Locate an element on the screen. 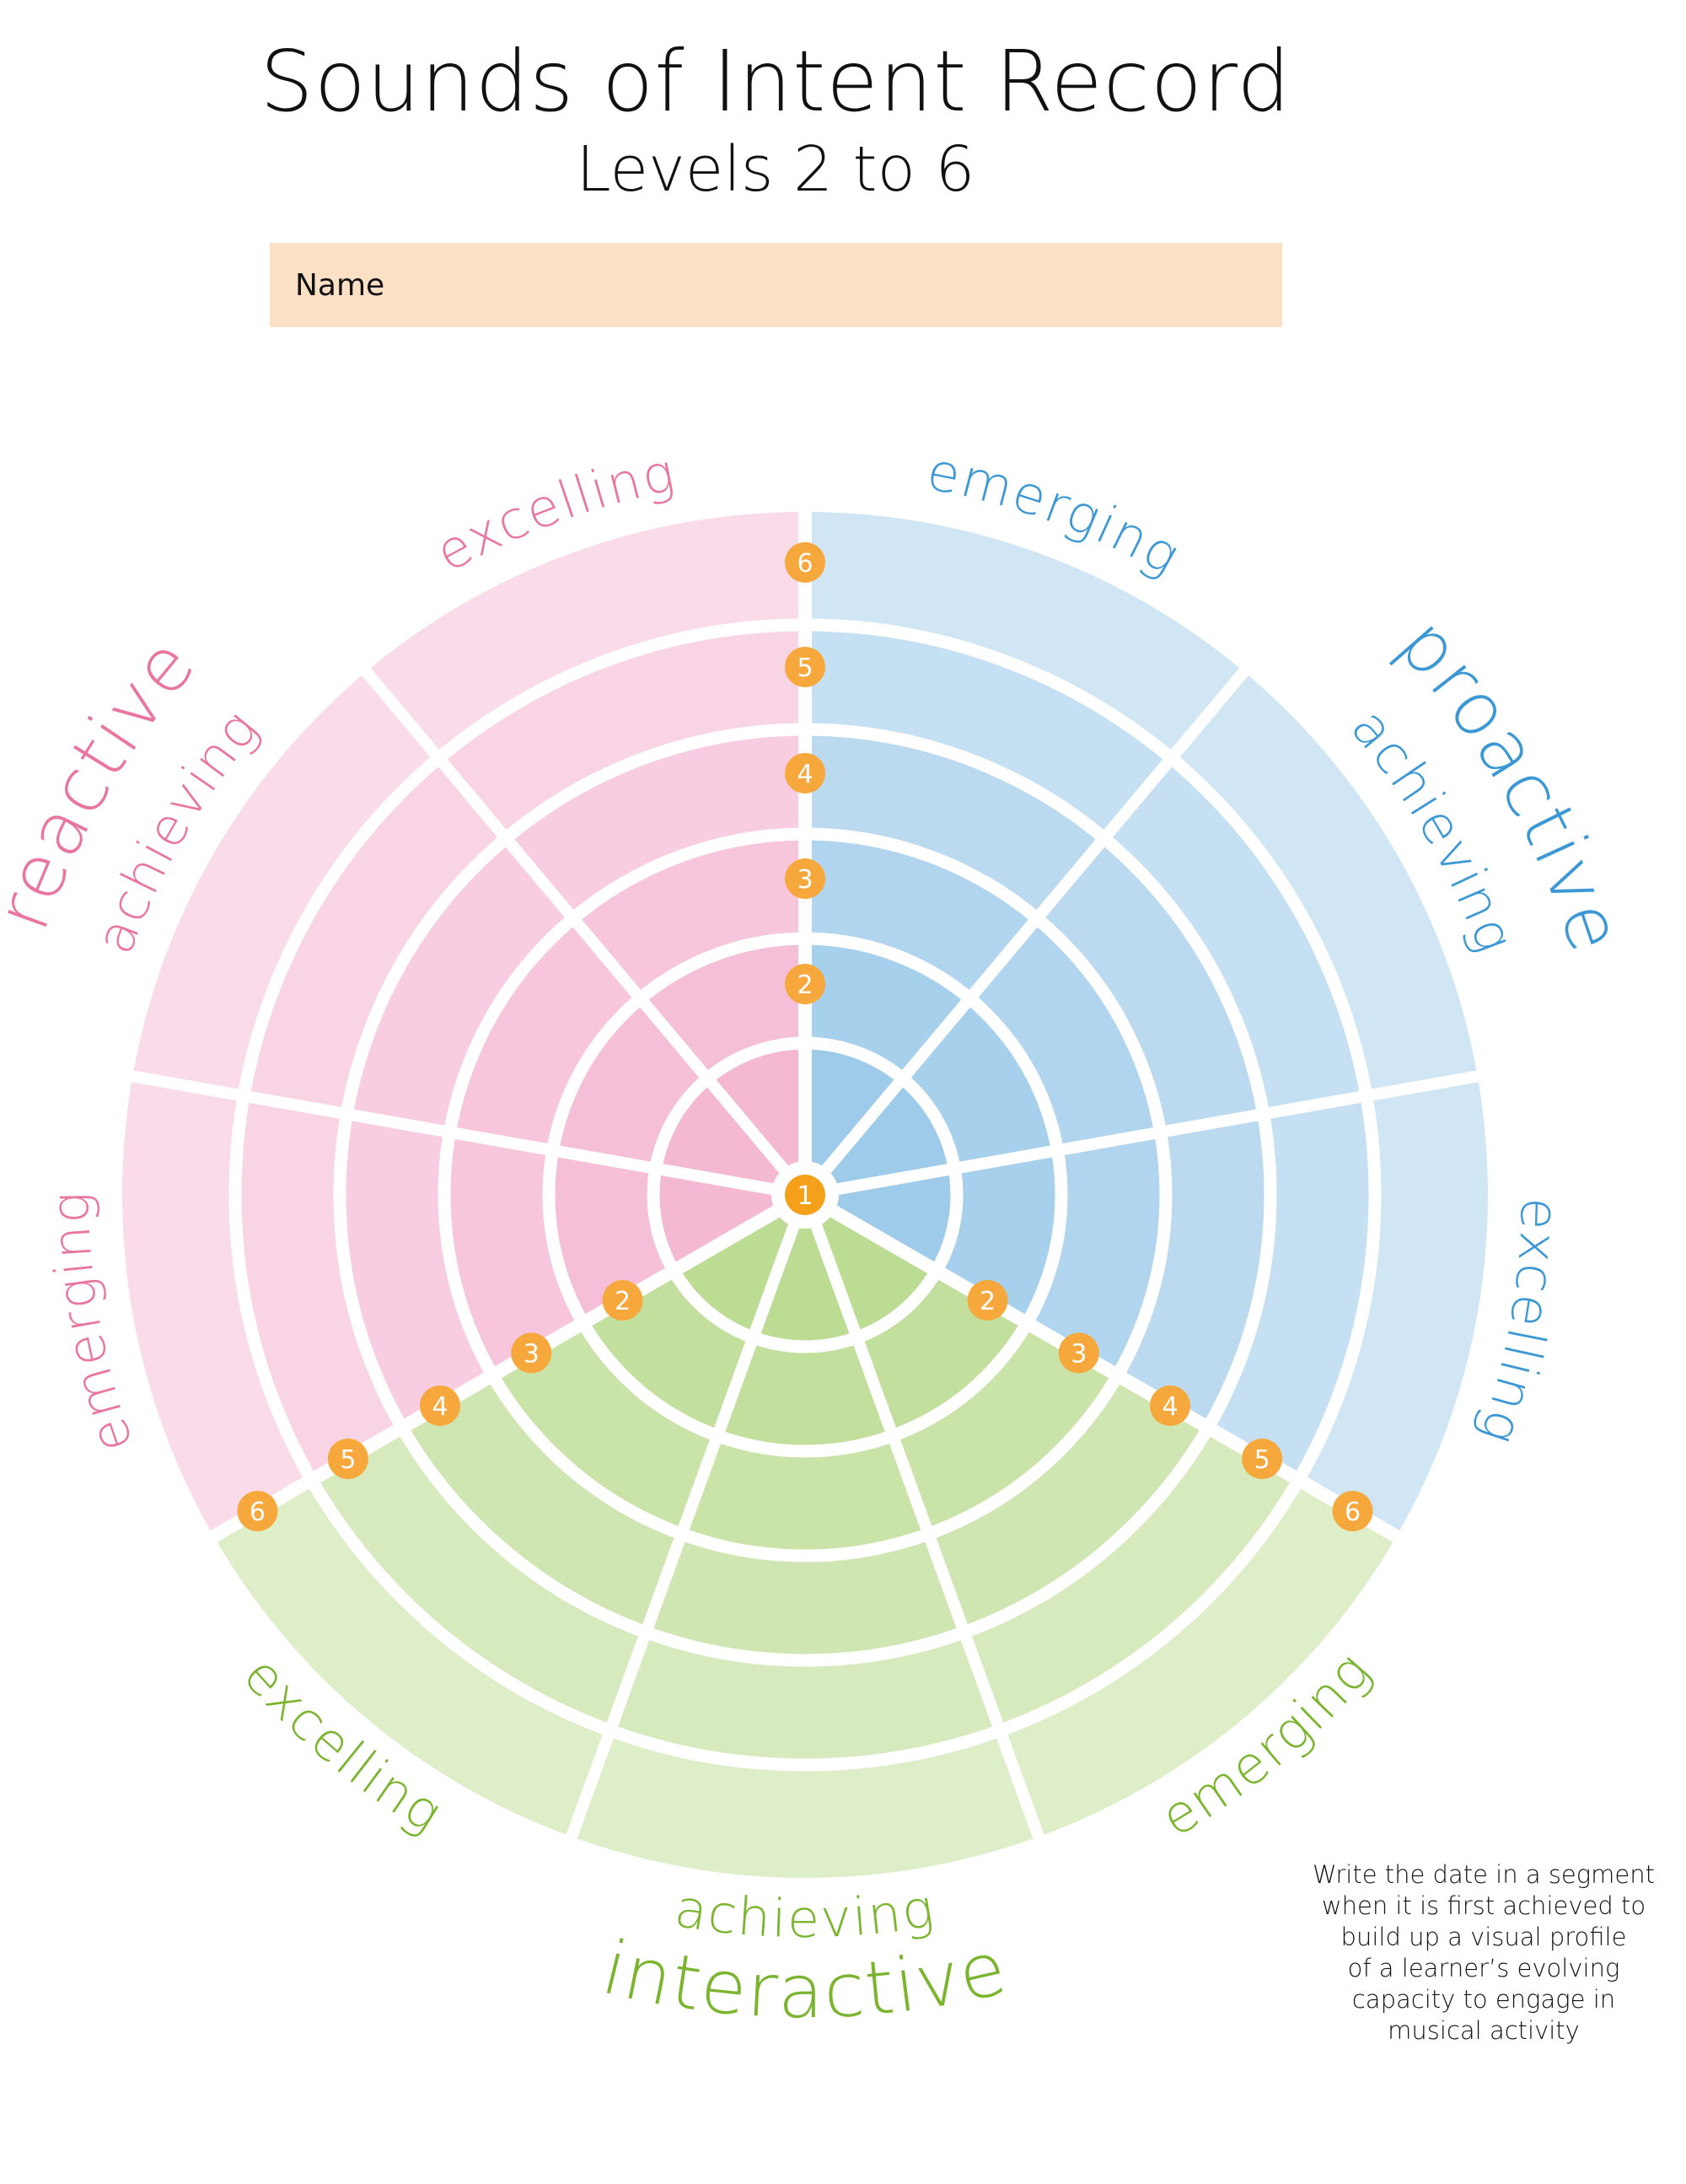  instructions-line: Write the date in a segment is located at coordinates (1484, 1875).